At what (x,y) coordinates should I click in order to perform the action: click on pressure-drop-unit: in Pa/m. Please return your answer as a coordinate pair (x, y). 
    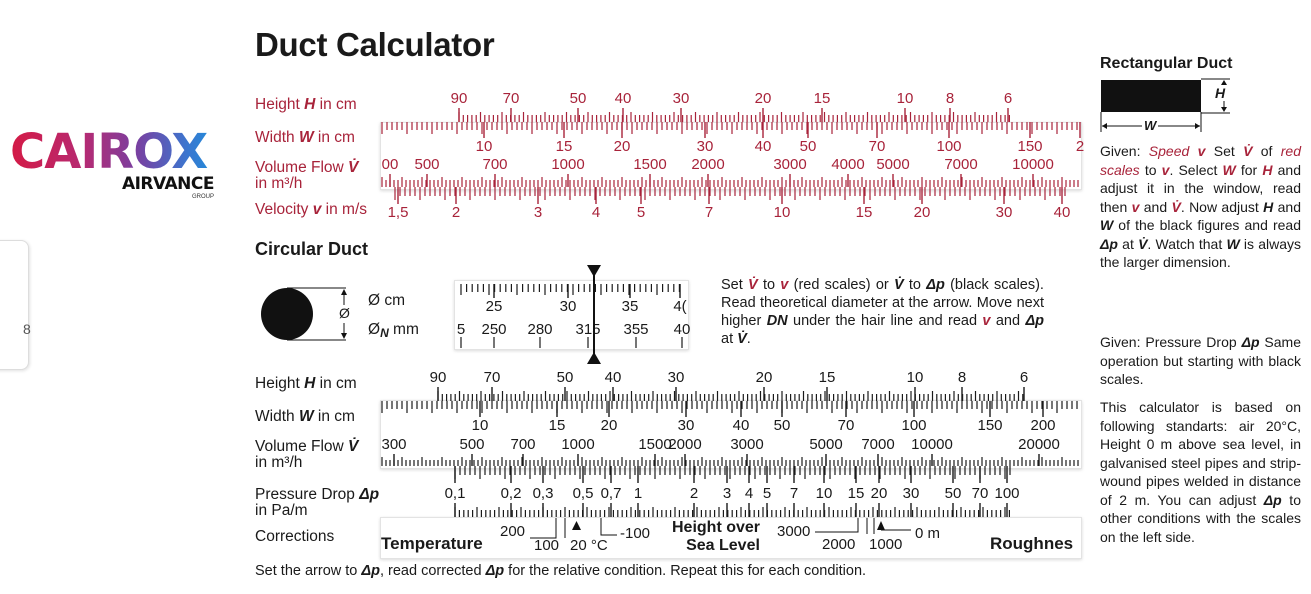
    Looking at the image, I should click on (281, 510).